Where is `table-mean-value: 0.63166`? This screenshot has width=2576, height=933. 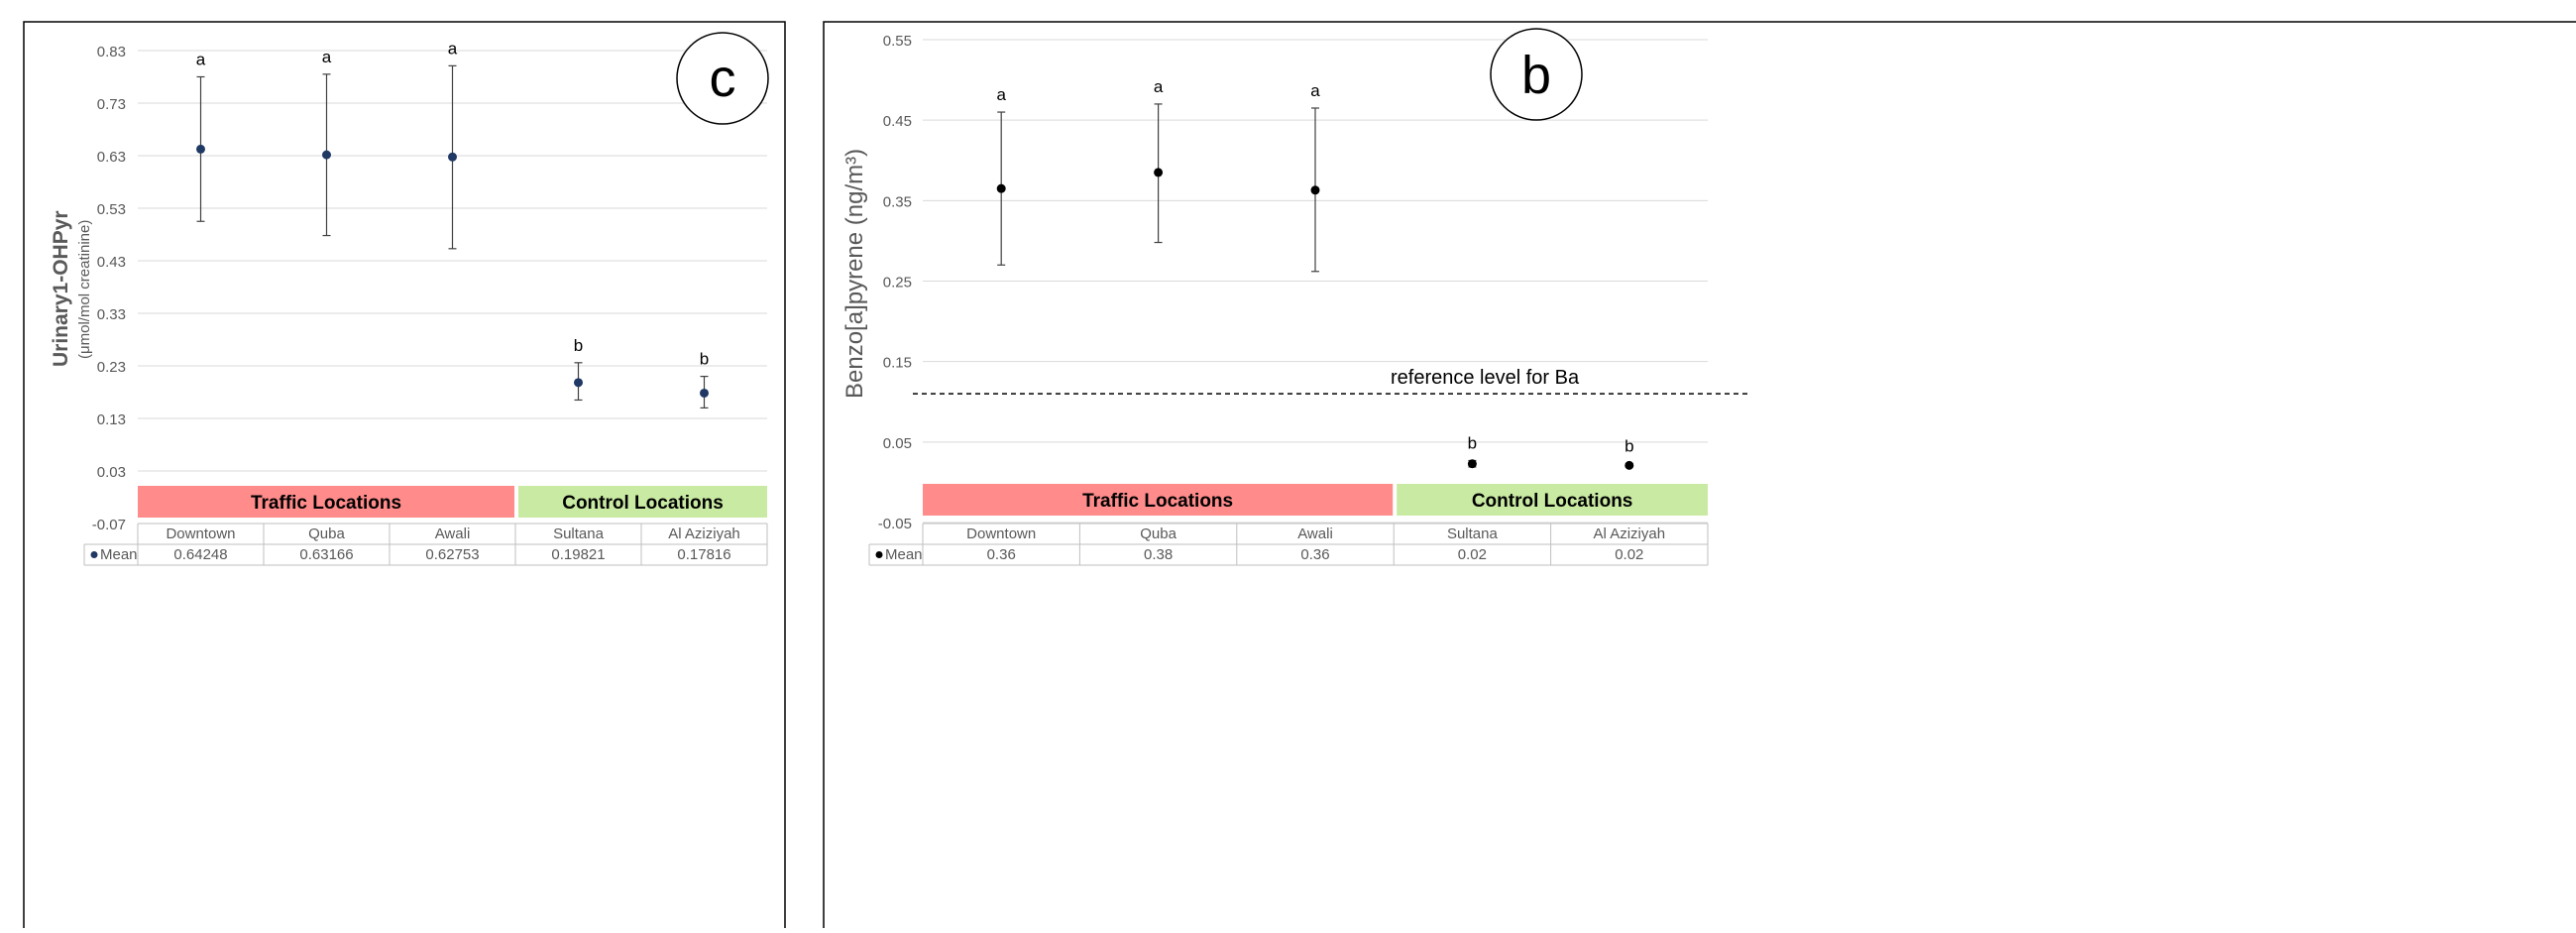 table-mean-value: 0.63166 is located at coordinates (326, 555).